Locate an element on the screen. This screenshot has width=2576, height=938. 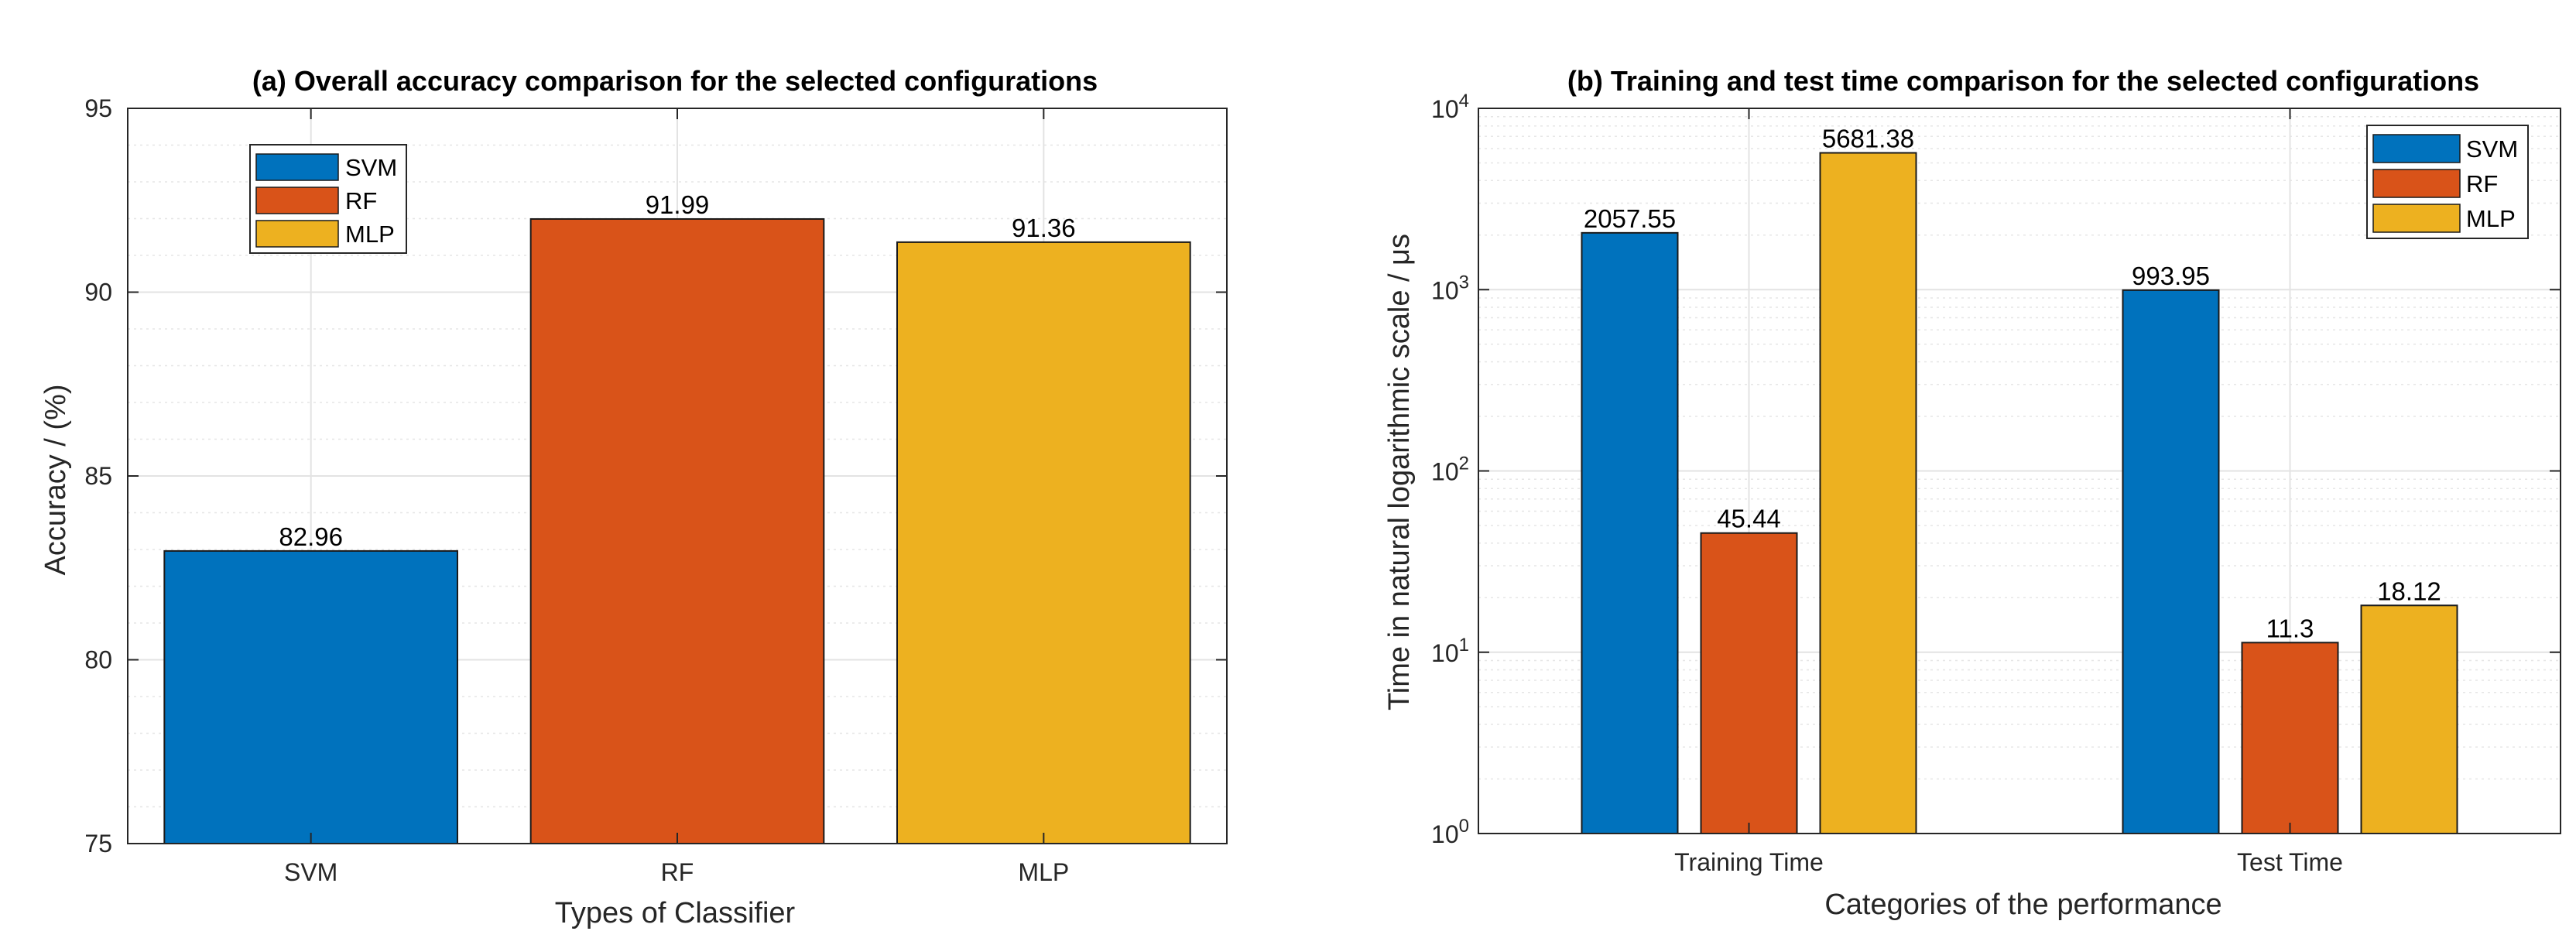
y-tick-label: 80 is located at coordinates (98, 660).